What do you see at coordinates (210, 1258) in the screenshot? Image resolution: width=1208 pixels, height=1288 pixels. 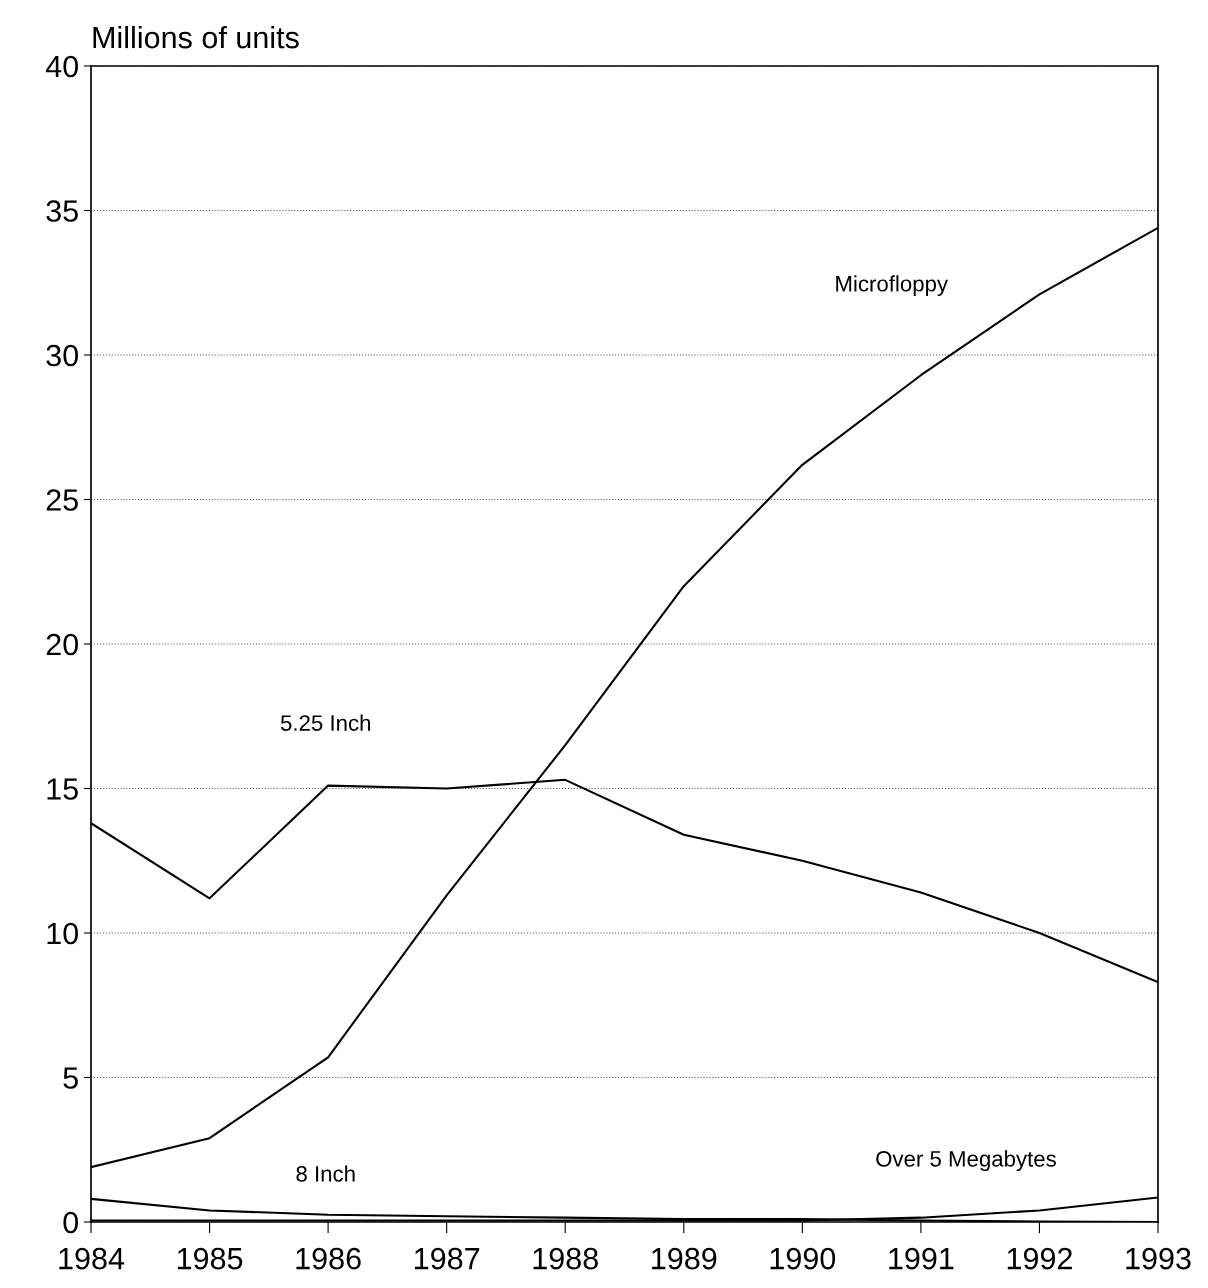 I see `x-tick-label: 1985` at bounding box center [210, 1258].